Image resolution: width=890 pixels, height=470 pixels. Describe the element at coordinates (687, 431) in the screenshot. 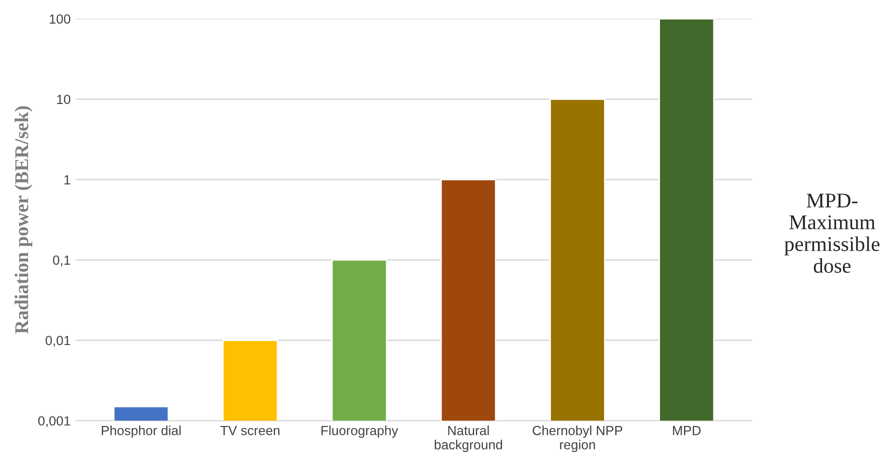

I see `x-tick-label: MPD` at that location.